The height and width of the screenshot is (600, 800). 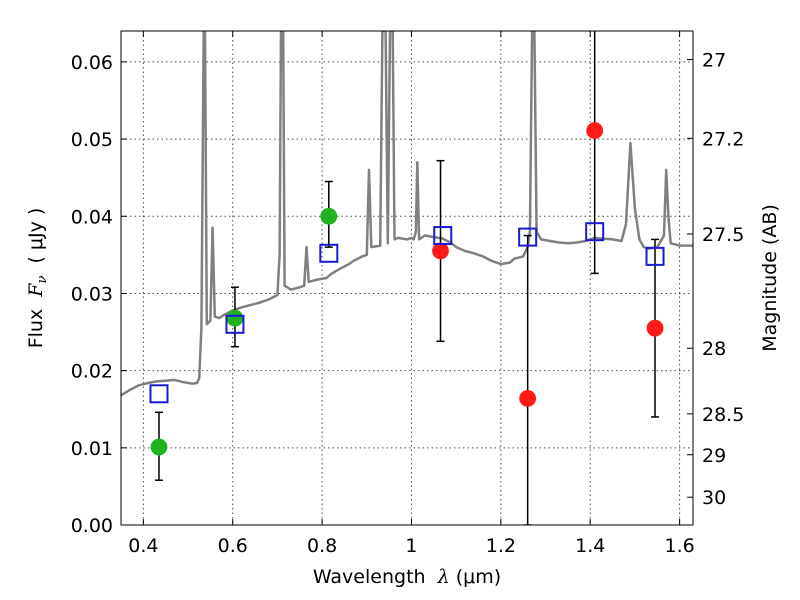 What do you see at coordinates (36, 290) in the screenshot?
I see `y-axis-title-symbol: F` at bounding box center [36, 290].